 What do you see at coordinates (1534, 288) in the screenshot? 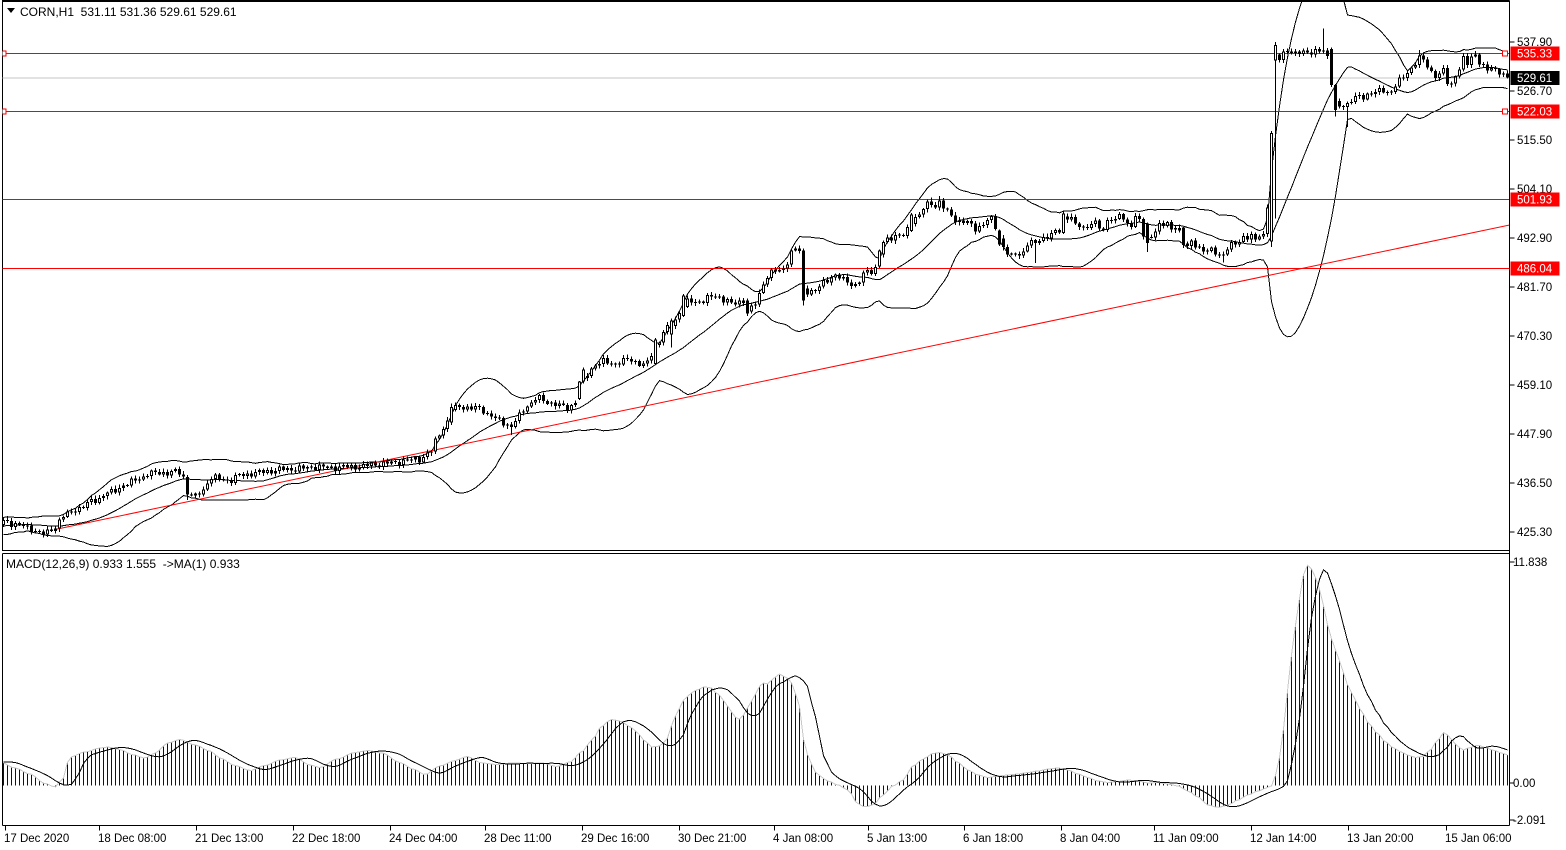
I see `svg-text: 481.70` at bounding box center [1534, 288].